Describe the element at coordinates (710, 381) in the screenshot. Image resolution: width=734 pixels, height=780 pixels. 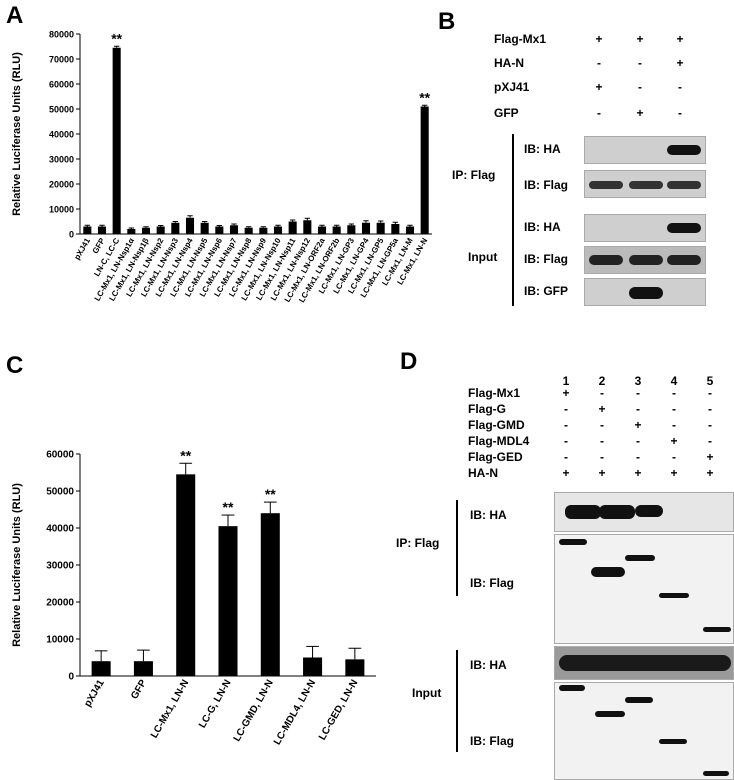
I see `lane-number: 5` at that location.